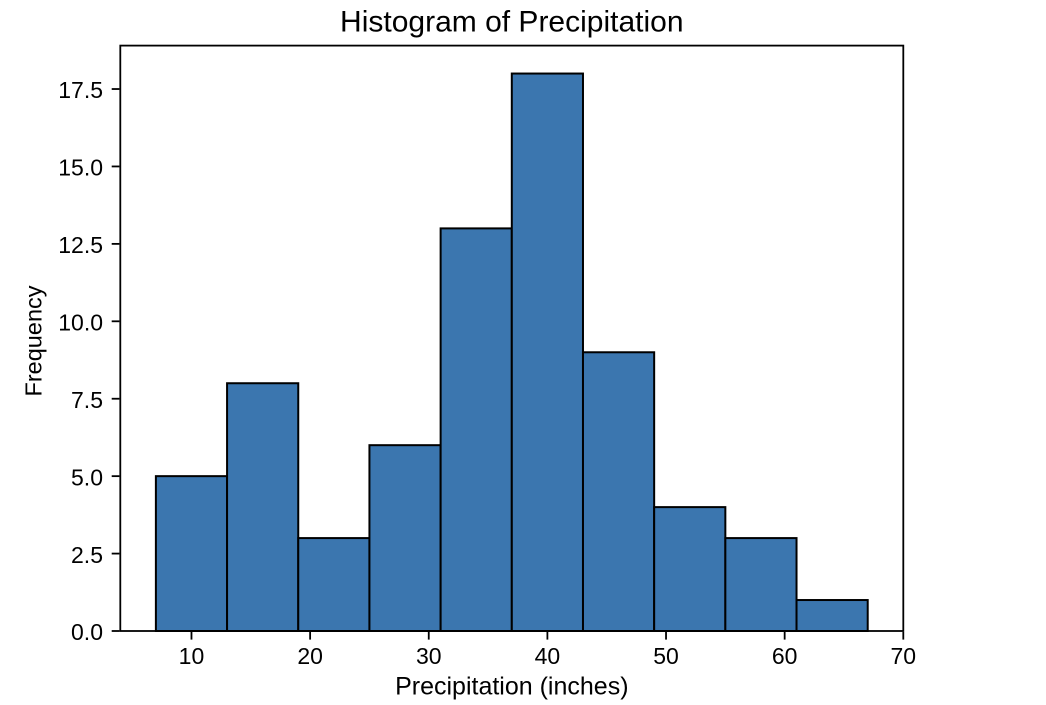 The image size is (1046, 705). I want to click on svg-text: 40, so click(548, 656).